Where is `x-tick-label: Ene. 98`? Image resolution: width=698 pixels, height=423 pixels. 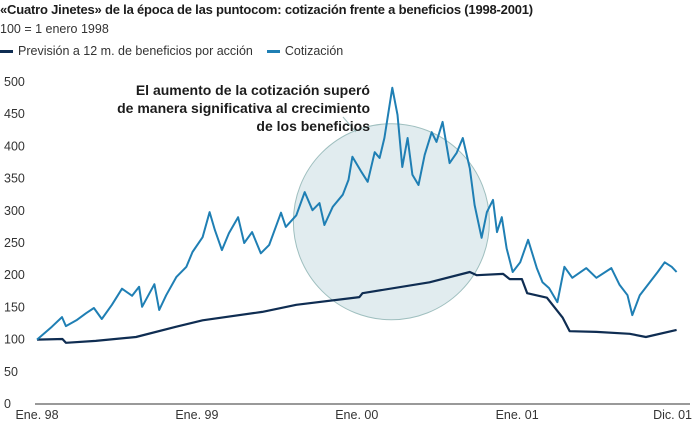 x-tick-label: Ene. 98 is located at coordinates (36, 415).